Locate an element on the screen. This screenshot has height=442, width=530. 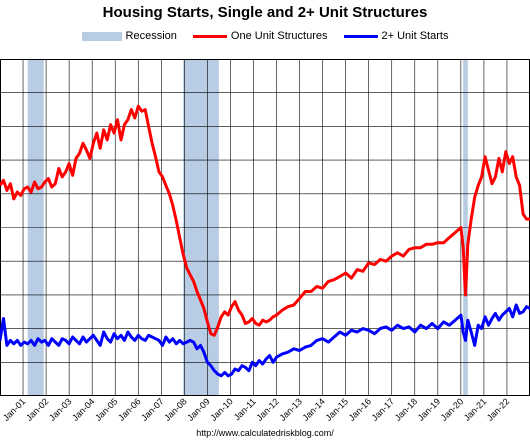
legend-swatch-one-unit is located at coordinates (209, 36).